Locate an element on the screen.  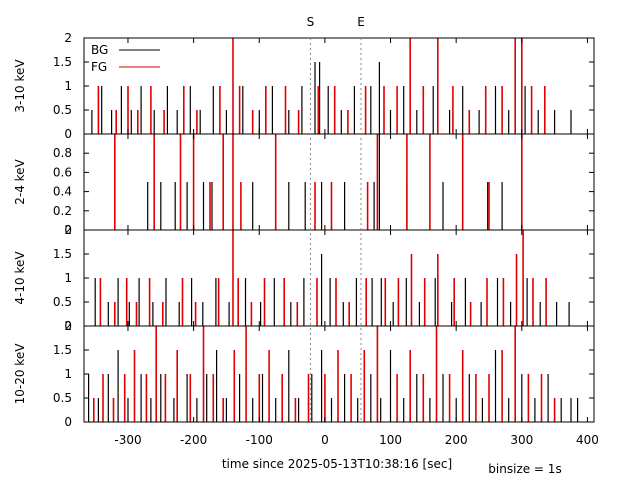
y-axis-label: 4-10 keV is located at coordinates (20, 278).